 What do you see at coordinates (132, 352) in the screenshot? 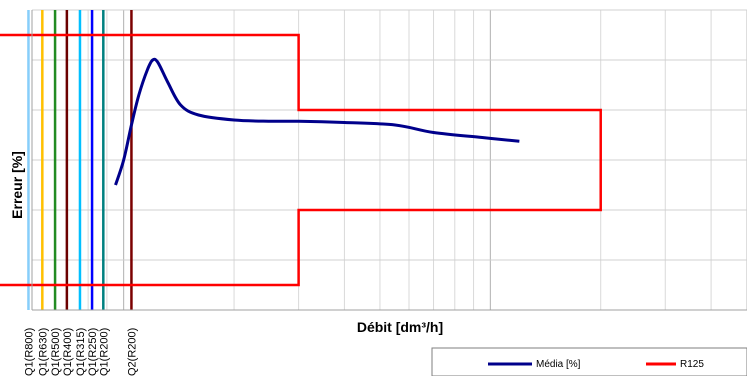
I see `marker-label-q2r200: Q2(R200)` at bounding box center [132, 352].